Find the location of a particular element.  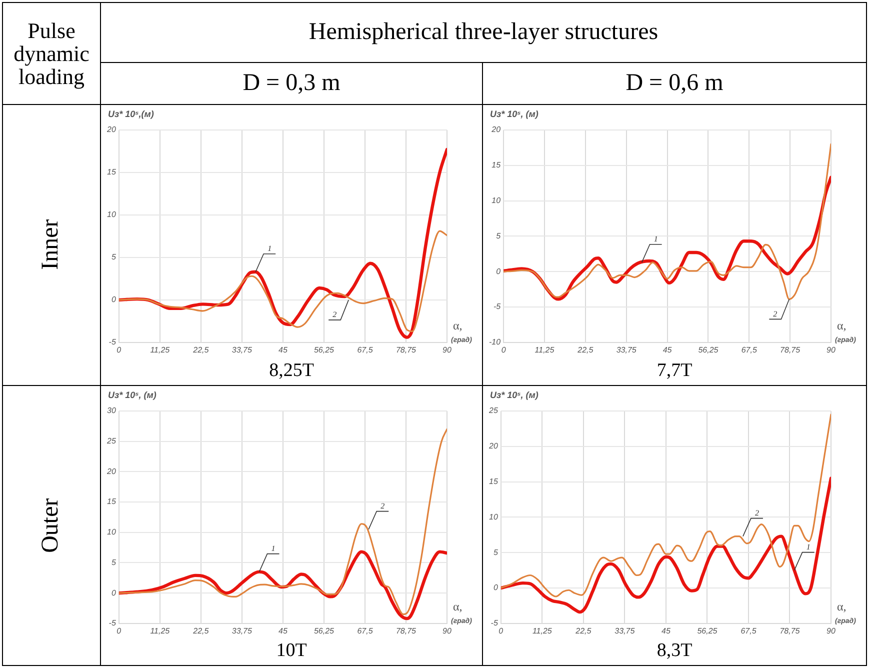

text: 7,7T is located at coordinates (675, 371).